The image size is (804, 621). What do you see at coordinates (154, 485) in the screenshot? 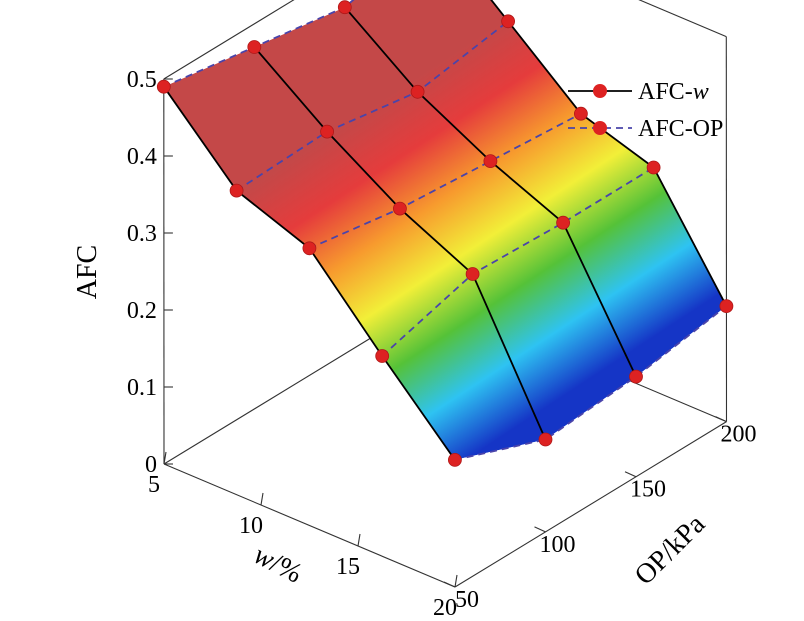
I see `x-tick-label: 5` at bounding box center [154, 485].